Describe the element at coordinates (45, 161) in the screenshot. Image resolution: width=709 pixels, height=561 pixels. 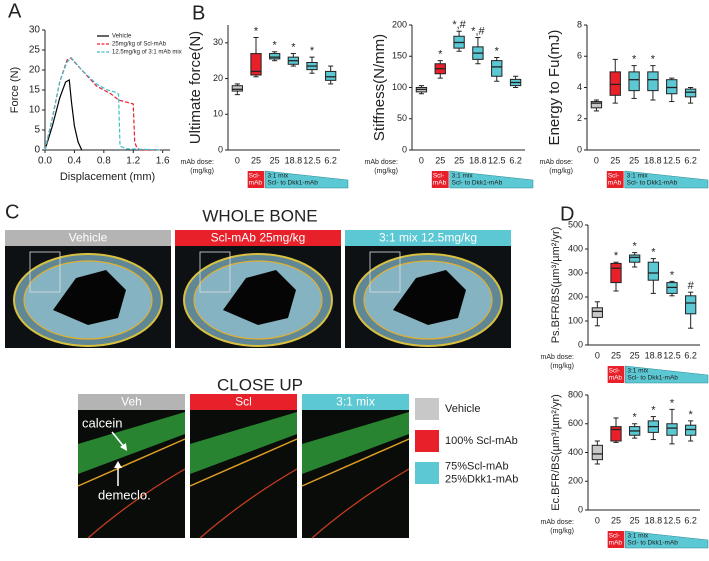
I see `x-tick-label: 0.0` at that location.